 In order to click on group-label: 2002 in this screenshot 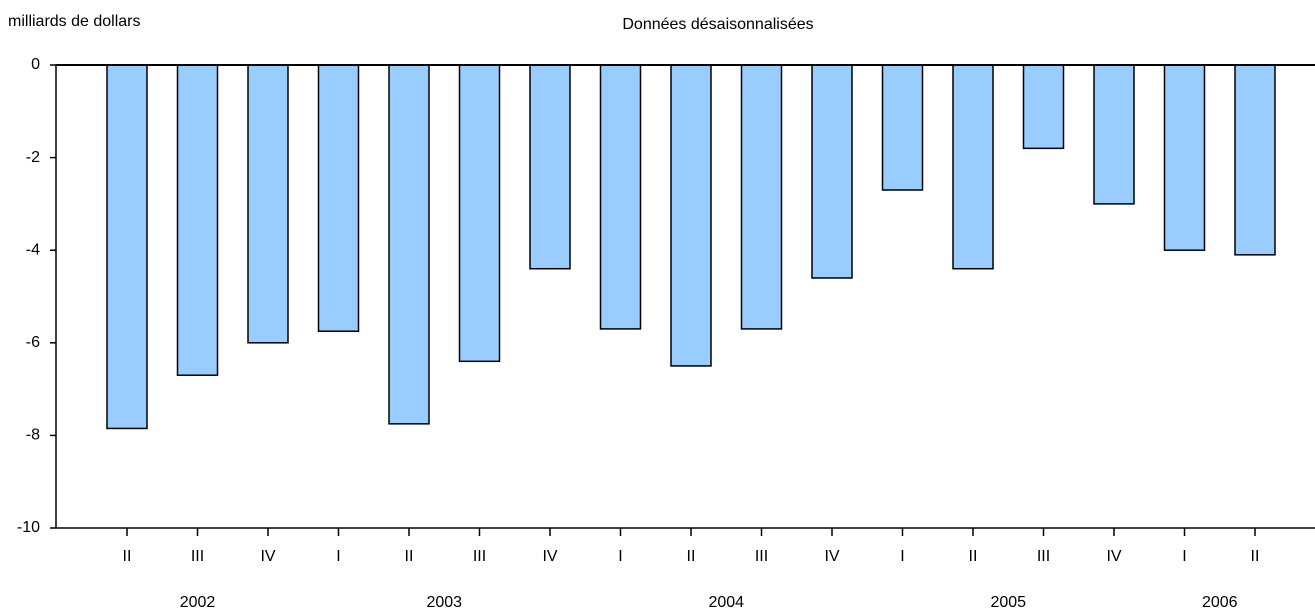, I will do `click(198, 602)`.